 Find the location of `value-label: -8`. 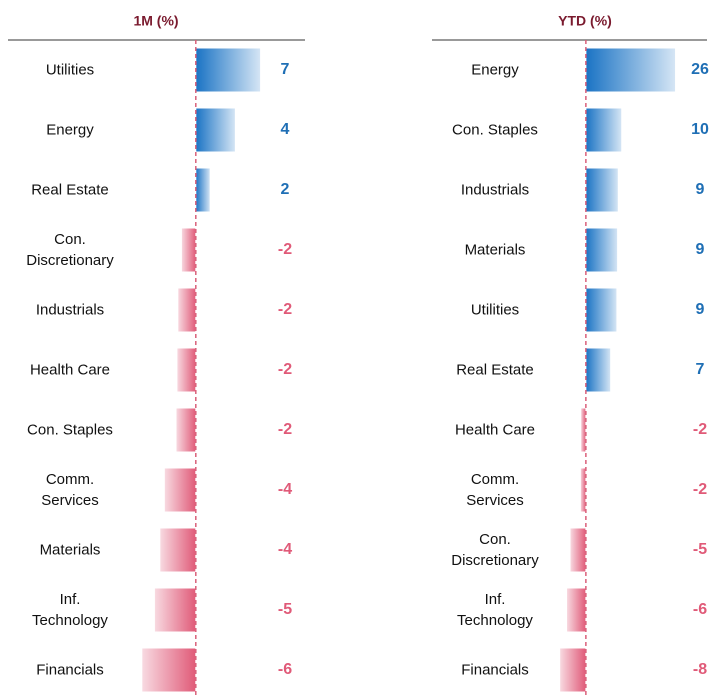

value-label: -8 is located at coordinates (700, 669).